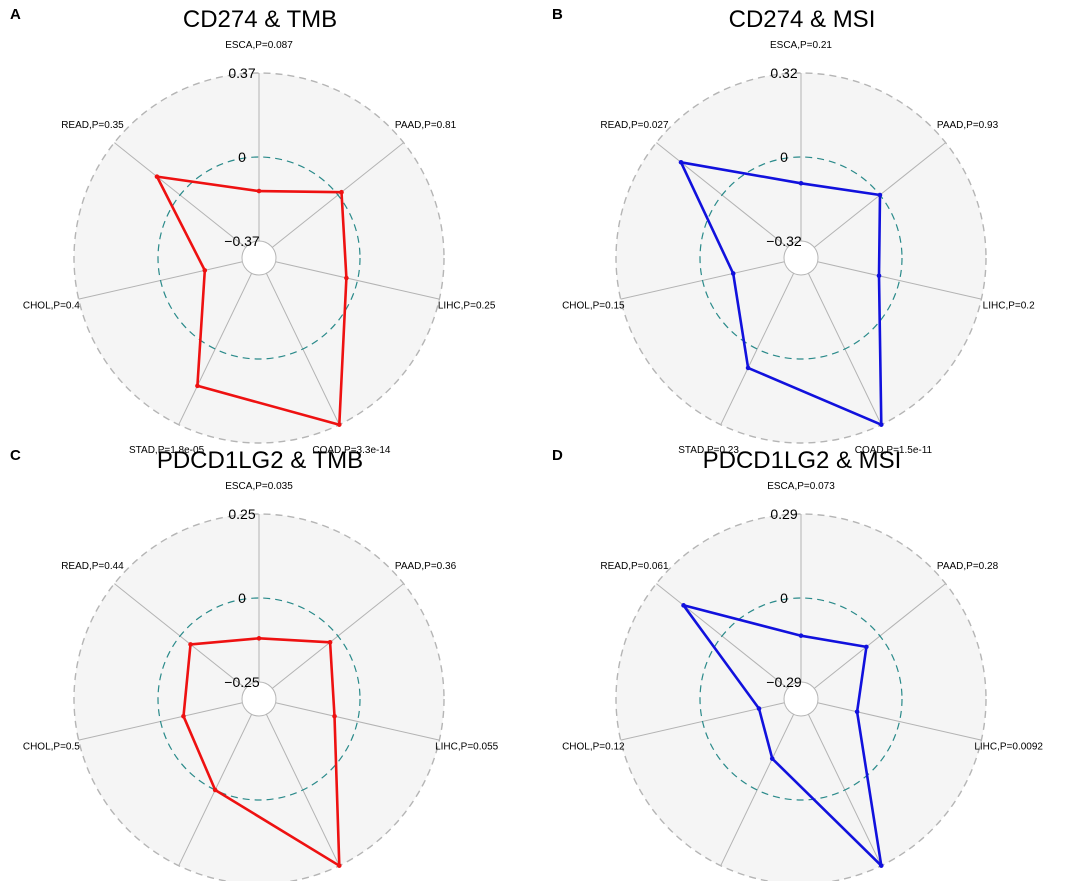 The width and height of the screenshot is (1084, 881). I want to click on category-label: STAD,P=1.8e-05, so click(167, 450).